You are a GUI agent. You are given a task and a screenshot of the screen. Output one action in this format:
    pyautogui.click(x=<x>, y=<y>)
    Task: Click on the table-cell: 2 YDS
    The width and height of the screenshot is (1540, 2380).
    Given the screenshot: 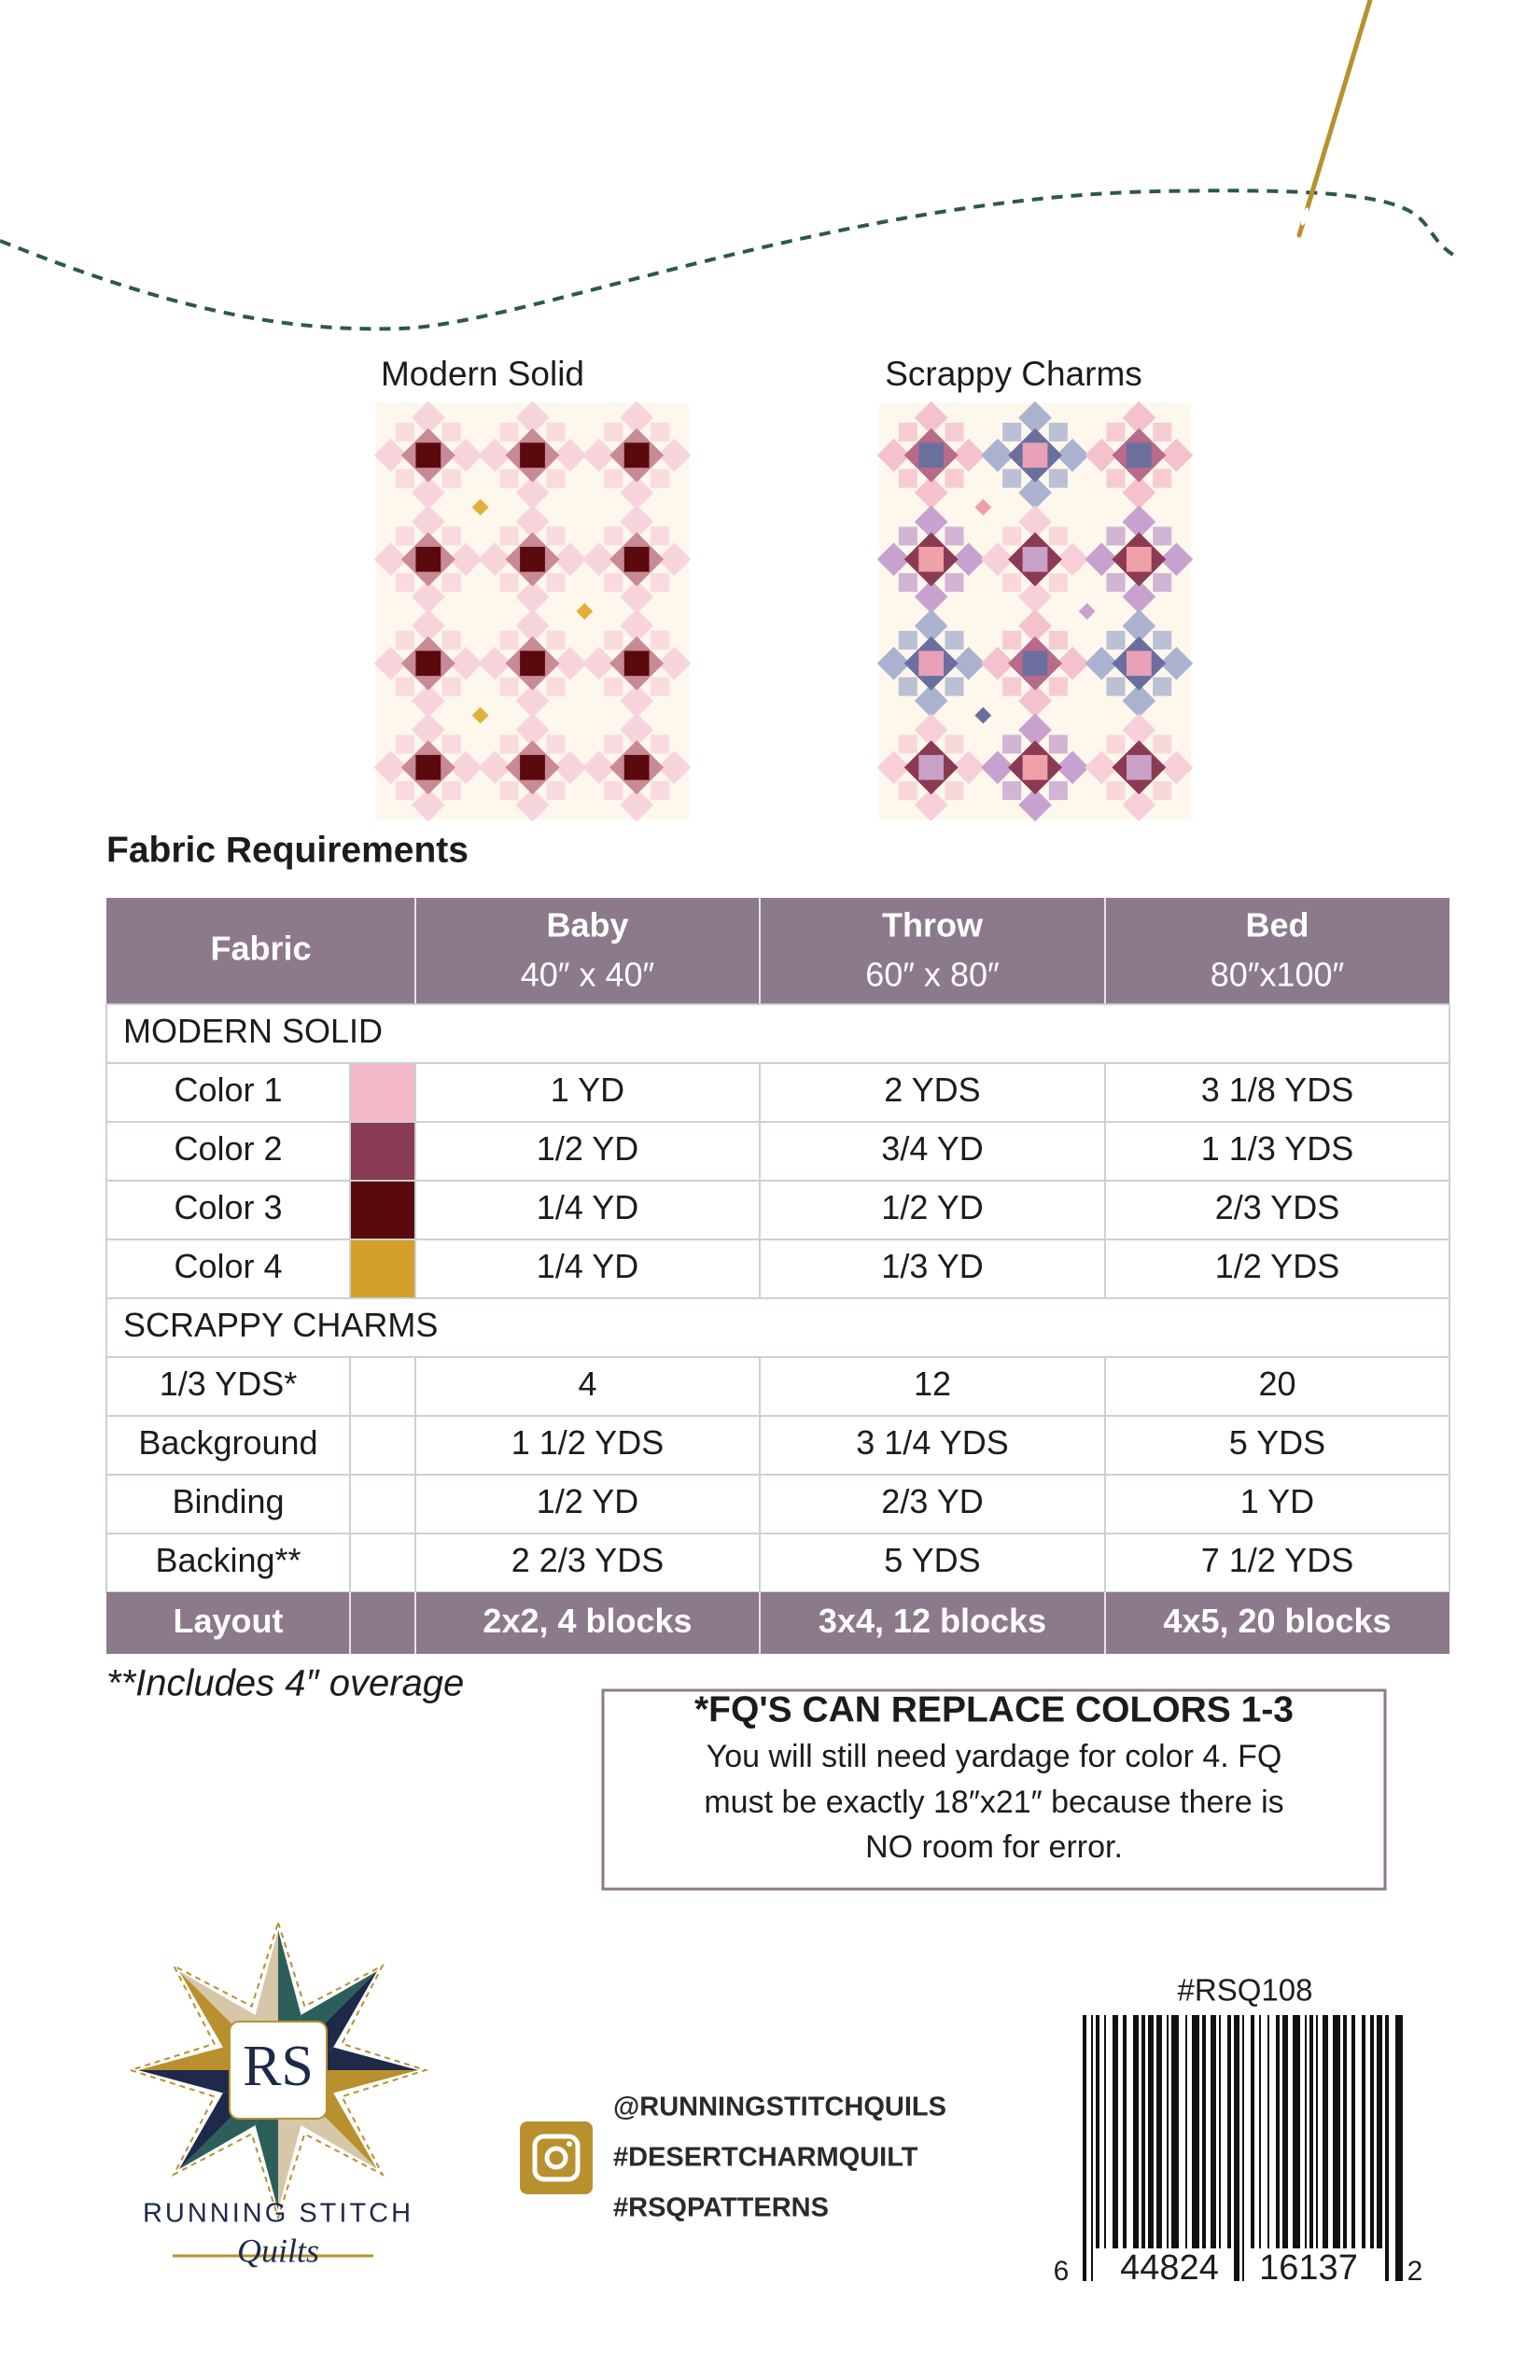 What is the action you would take?
    pyautogui.click(x=932, y=1090)
    